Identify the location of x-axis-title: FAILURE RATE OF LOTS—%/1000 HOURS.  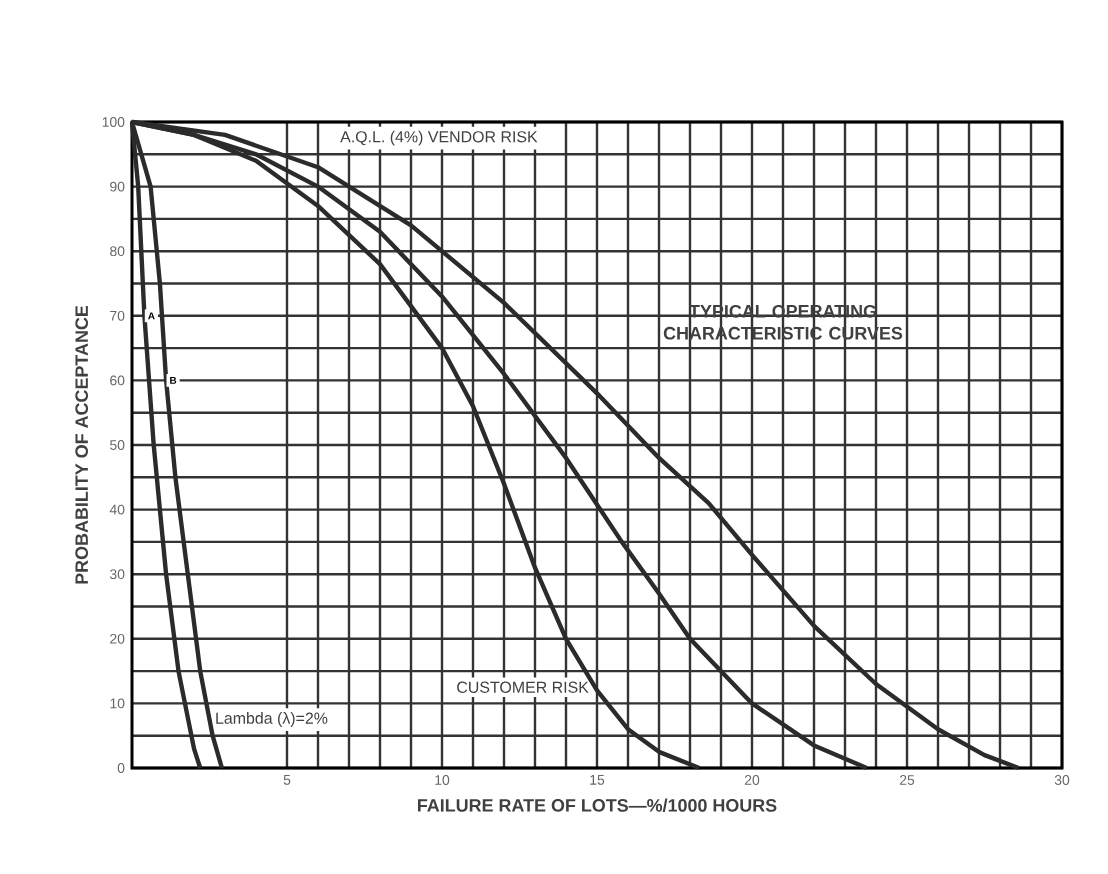
(597, 805).